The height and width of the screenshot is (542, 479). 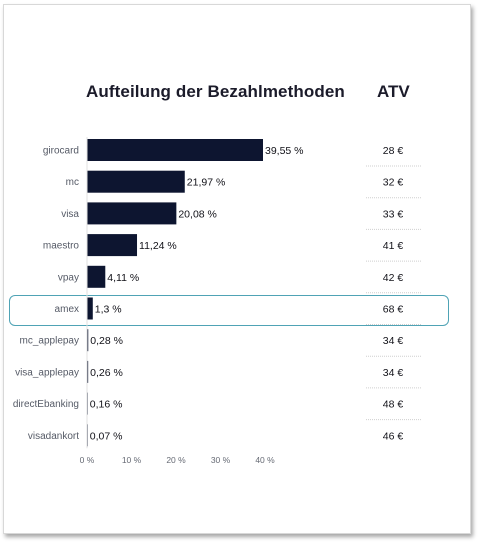 I want to click on category-label-mc-applepay: mc_applepay, so click(x=49, y=341).